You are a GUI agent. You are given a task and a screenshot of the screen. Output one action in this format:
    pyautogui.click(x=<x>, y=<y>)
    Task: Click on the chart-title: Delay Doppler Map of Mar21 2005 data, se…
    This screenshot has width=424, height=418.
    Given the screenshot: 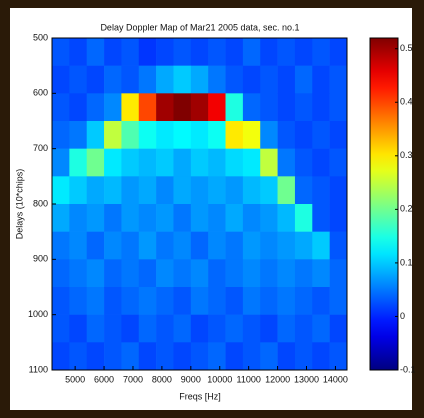 What is the action you would take?
    pyautogui.click(x=199, y=27)
    